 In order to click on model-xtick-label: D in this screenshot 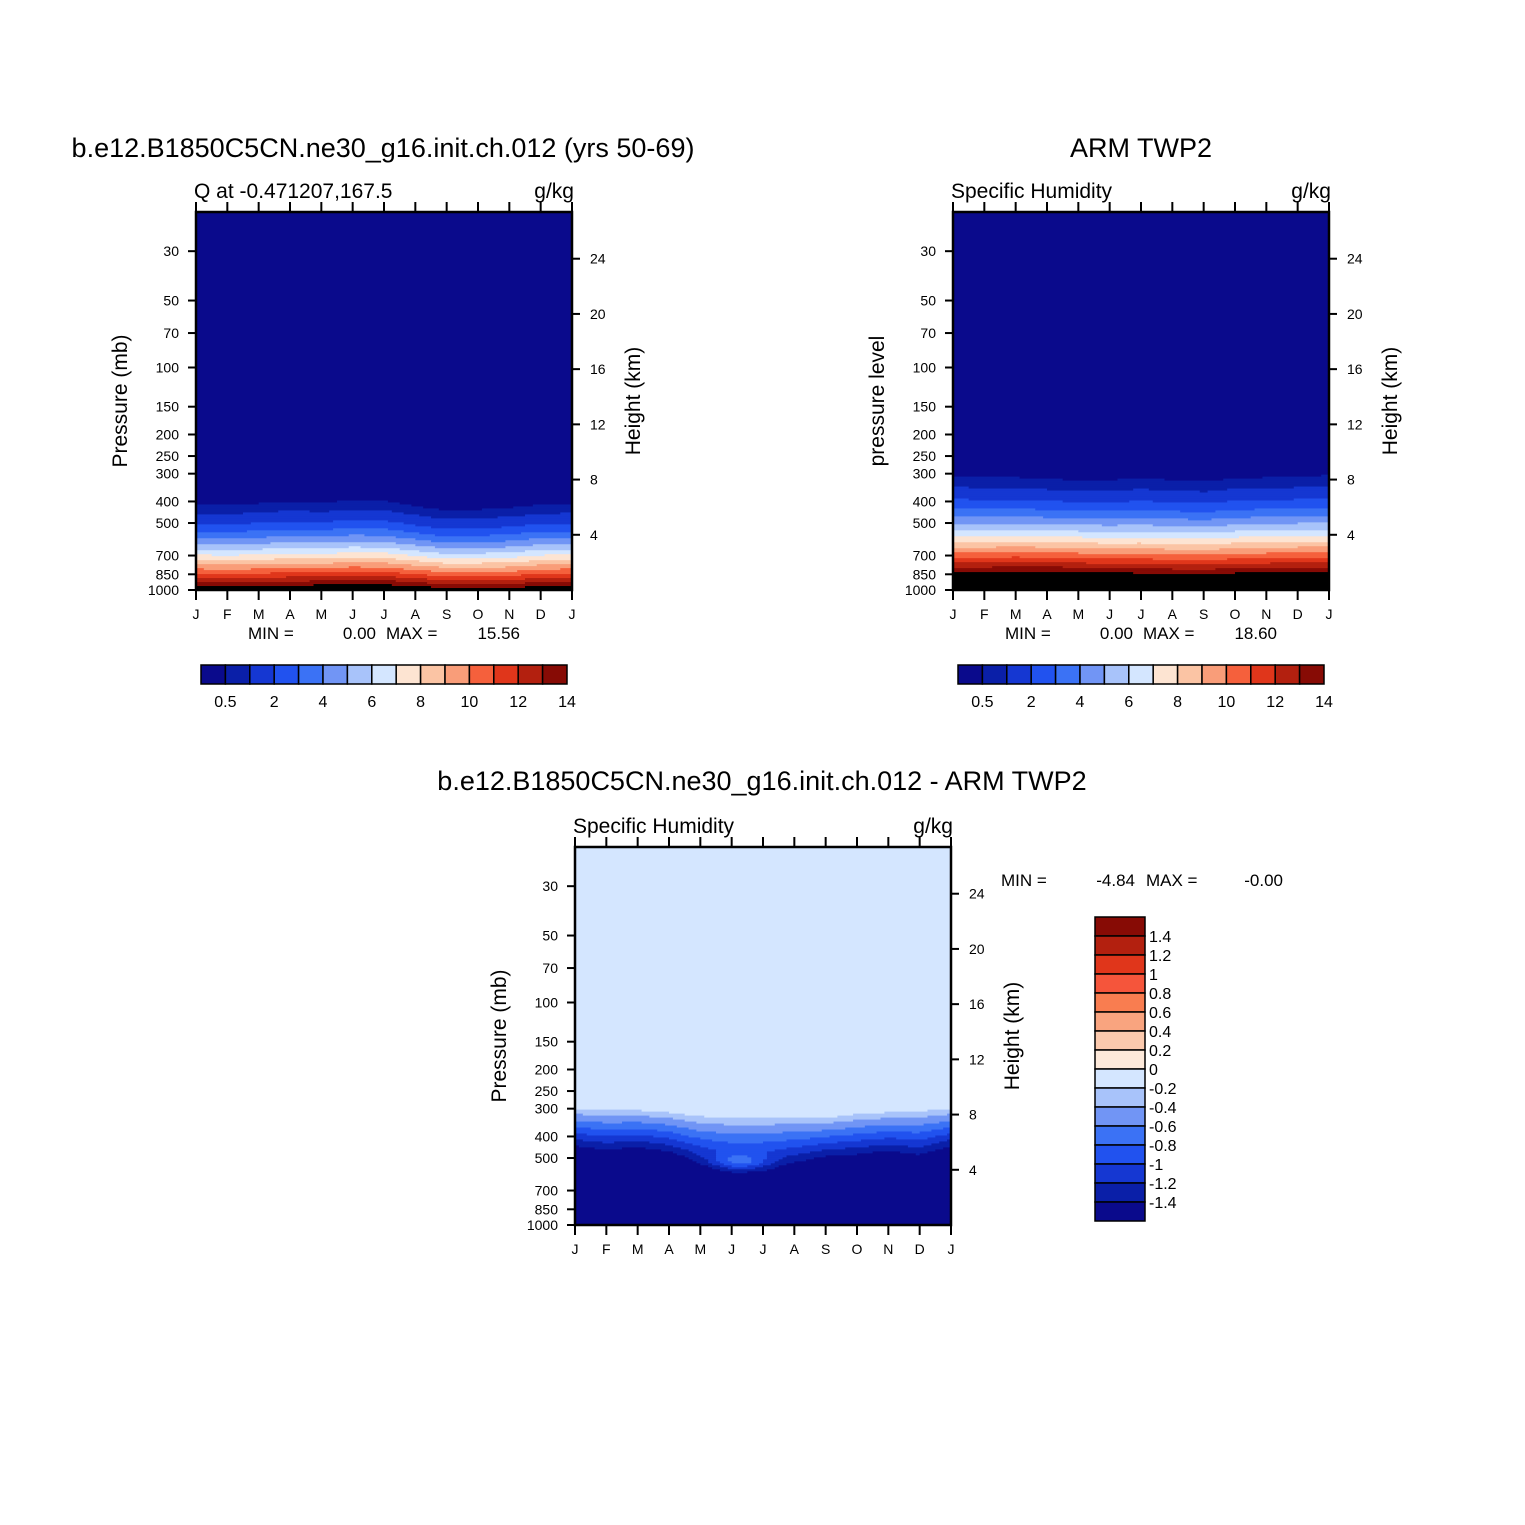, I will do `click(541, 614)`.